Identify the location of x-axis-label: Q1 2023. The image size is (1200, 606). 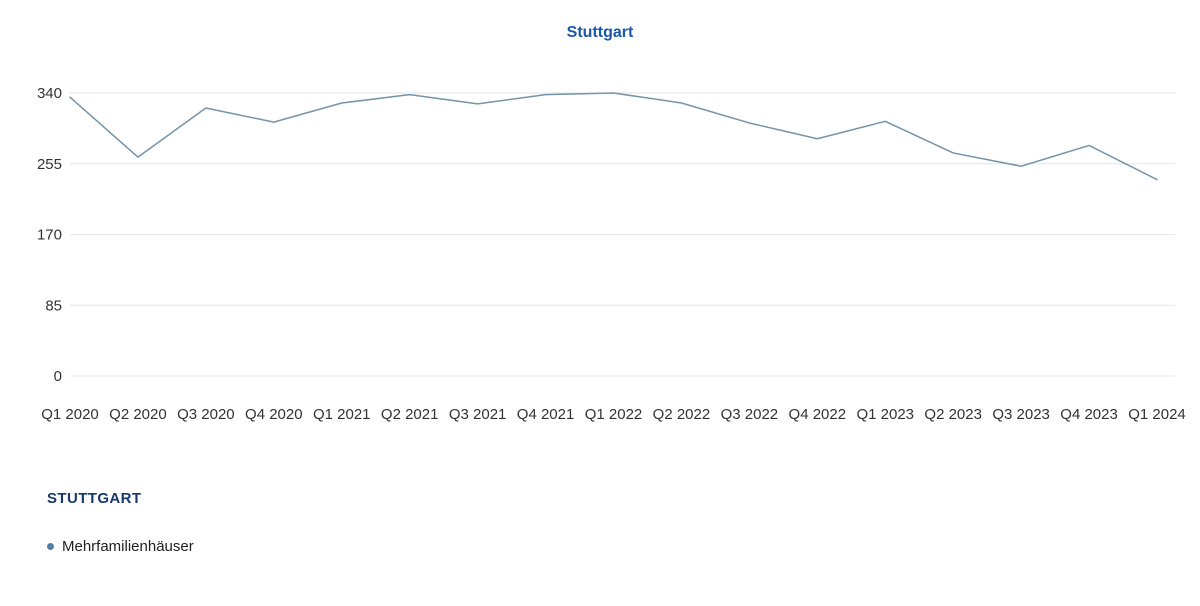
(885, 414).